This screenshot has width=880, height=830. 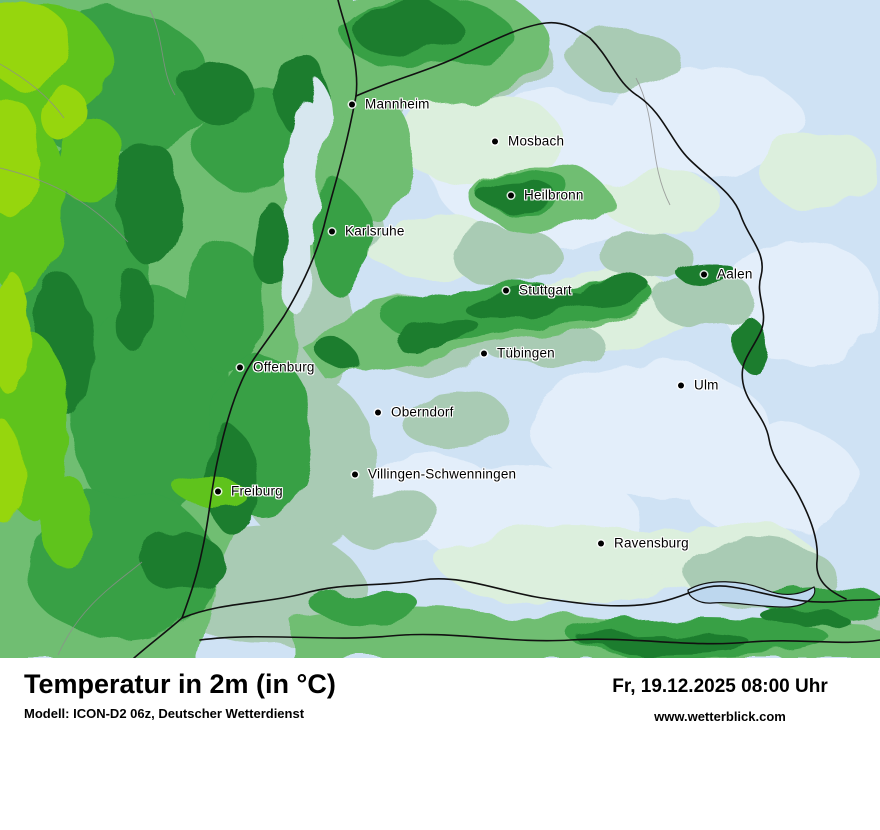 I want to click on website-url: www.wetterblick.com, so click(x=720, y=716).